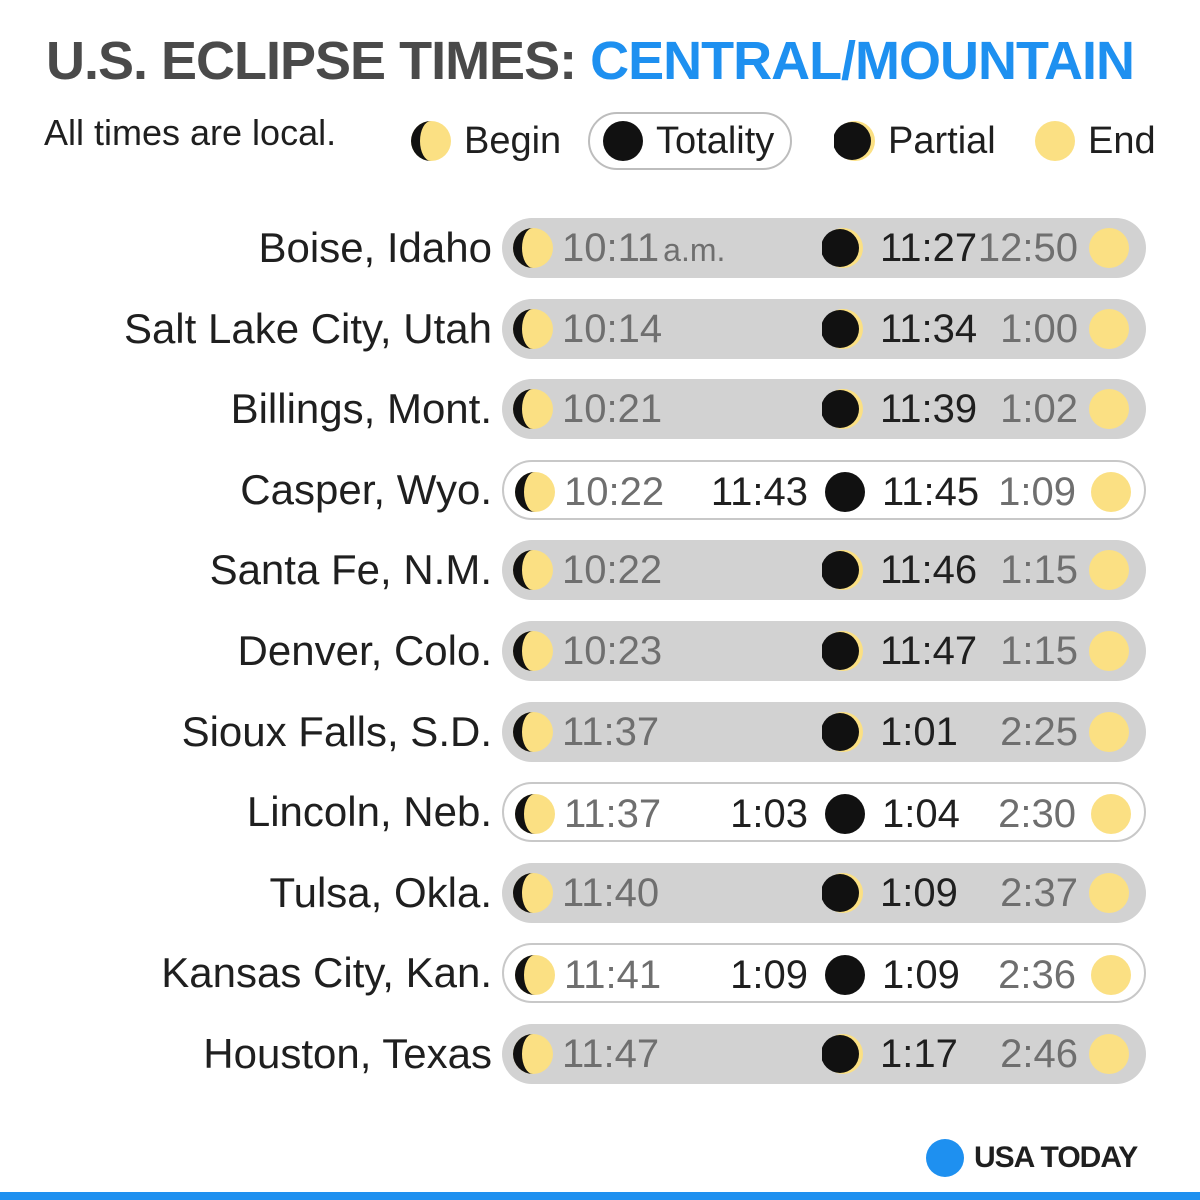 This screenshot has height=1200, width=1200. What do you see at coordinates (1039, 732) in the screenshot?
I see `end-time: 2:25` at bounding box center [1039, 732].